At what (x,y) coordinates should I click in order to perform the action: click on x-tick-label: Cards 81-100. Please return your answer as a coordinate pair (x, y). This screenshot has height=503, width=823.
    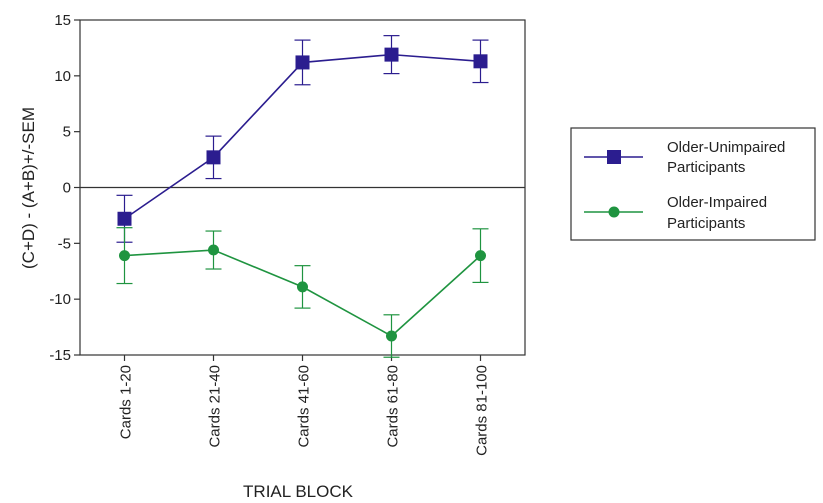
    Looking at the image, I should click on (482, 410).